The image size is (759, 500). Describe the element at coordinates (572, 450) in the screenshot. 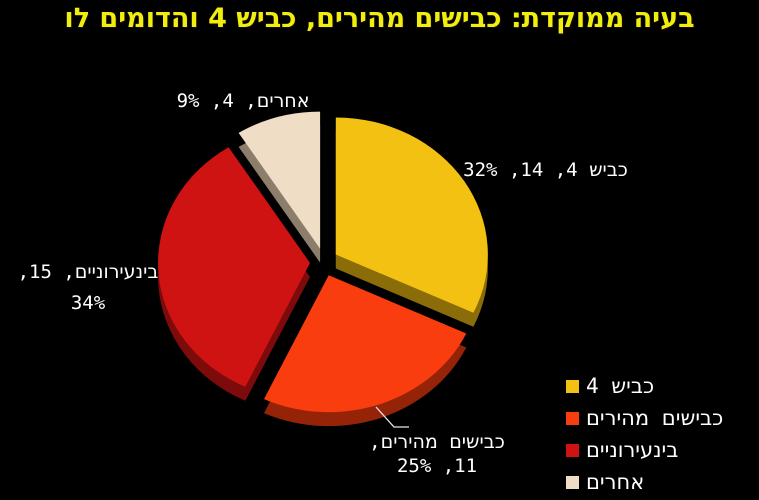

I see `legend-swatch-beinironiim` at that location.